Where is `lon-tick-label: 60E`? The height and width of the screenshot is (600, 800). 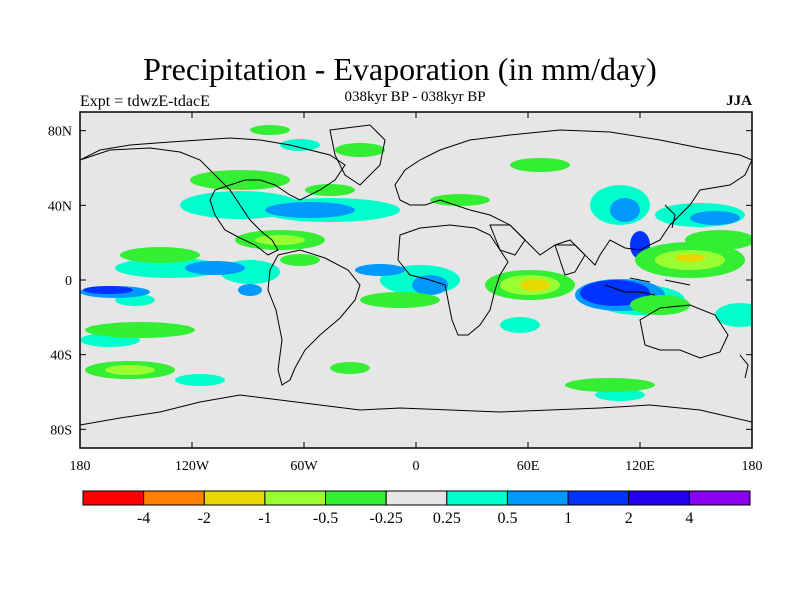
lon-tick-label: 60E is located at coordinates (528, 466).